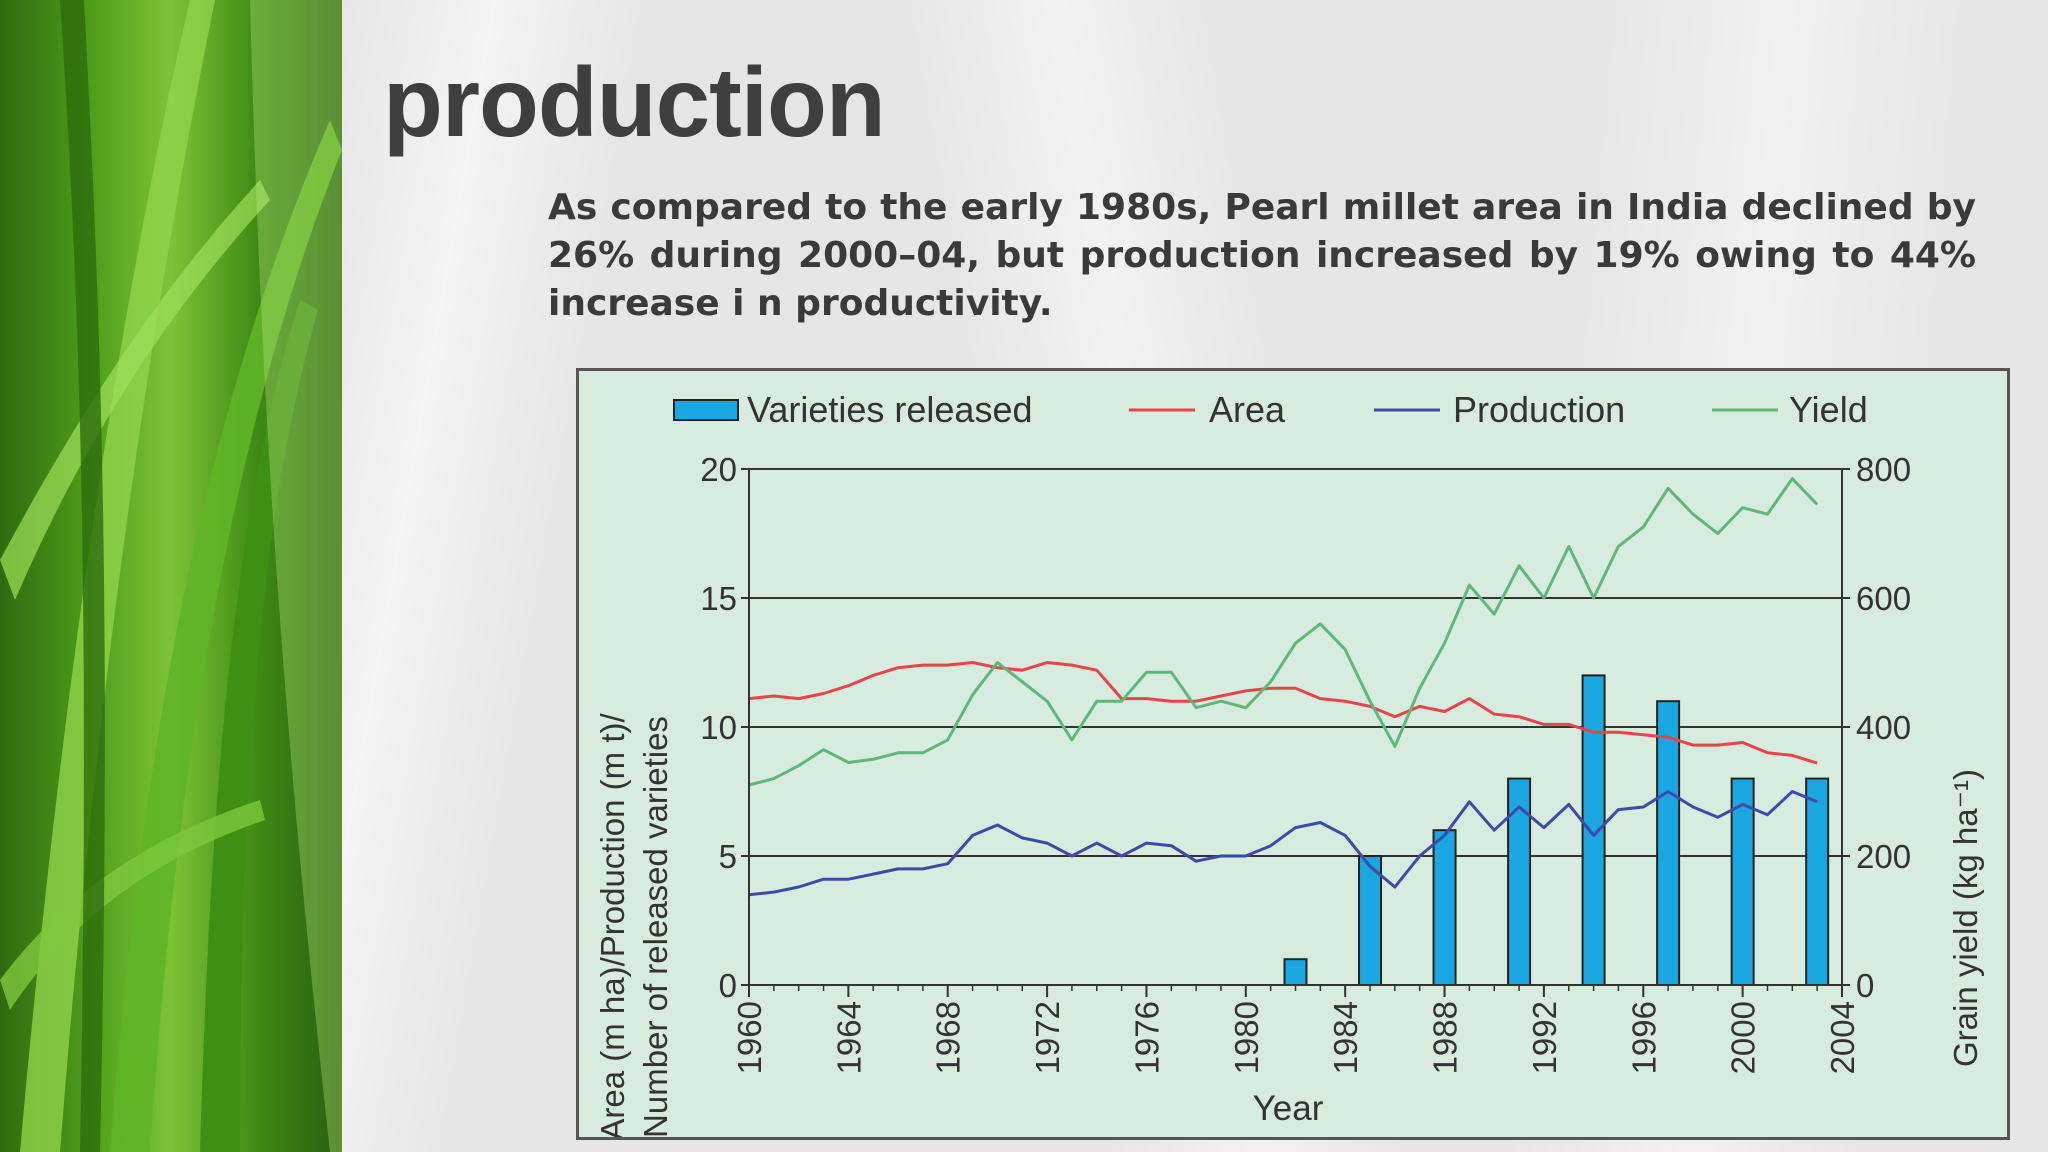 This screenshot has width=2048, height=1152. I want to click on x-tick-label-1968: 1968, so click(948, 1037).